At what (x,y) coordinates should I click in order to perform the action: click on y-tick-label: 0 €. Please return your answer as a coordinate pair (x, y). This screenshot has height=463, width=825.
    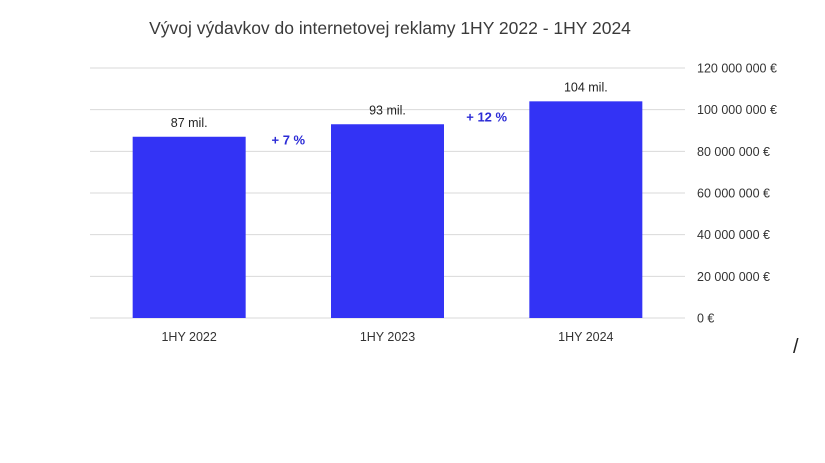
    Looking at the image, I should click on (705, 319).